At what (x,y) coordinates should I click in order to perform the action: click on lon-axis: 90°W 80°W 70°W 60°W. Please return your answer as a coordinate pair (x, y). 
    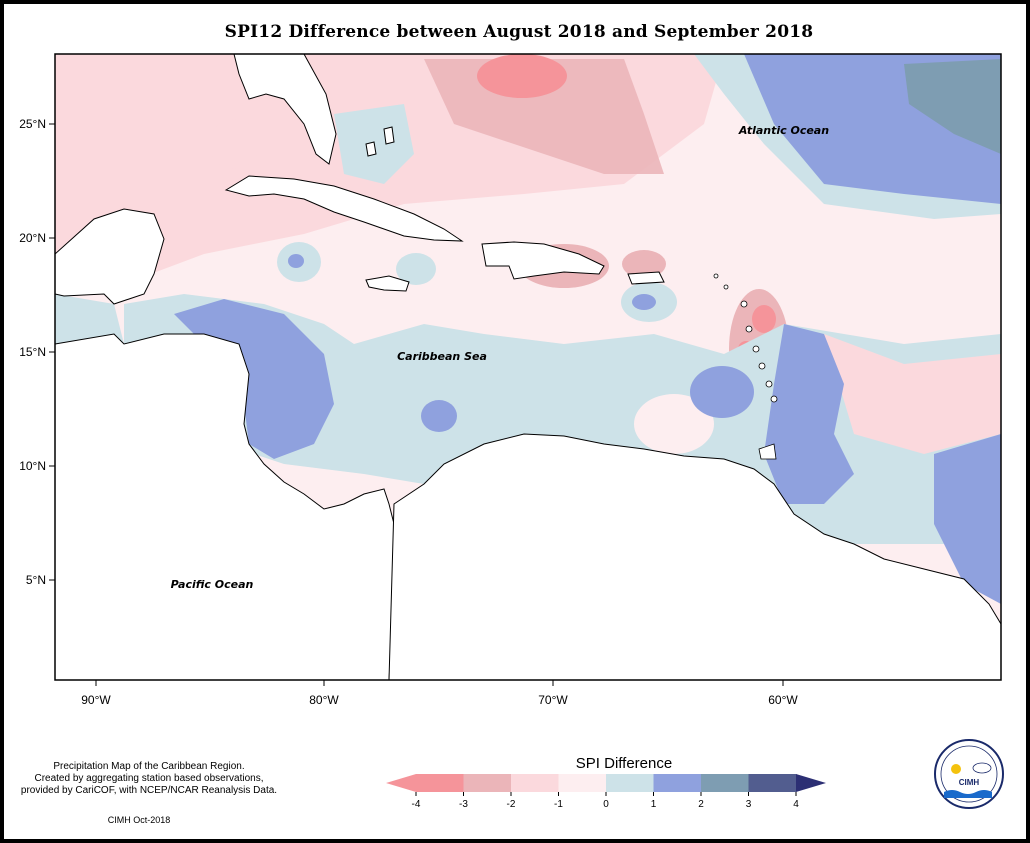
    Looking at the image, I should click on (439, 693).